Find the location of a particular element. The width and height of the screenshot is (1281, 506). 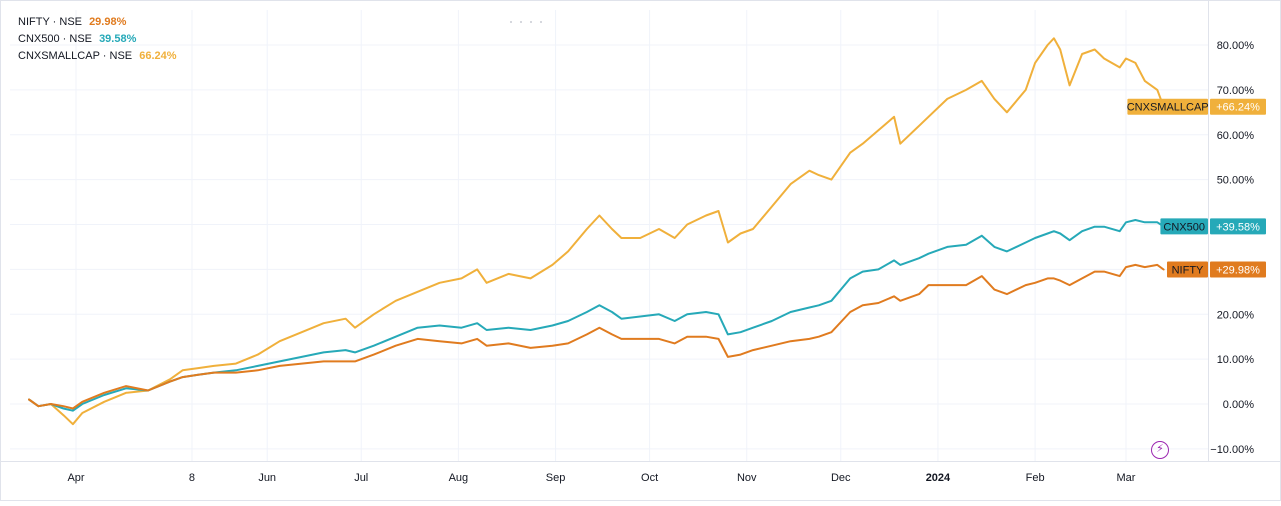

y-tick-label: 20.00% is located at coordinates (1236, 315).